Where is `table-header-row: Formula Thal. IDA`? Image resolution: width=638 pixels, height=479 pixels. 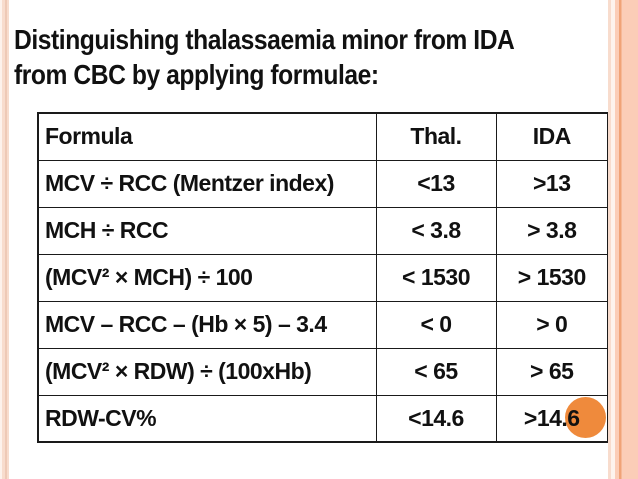 table-header-row: Formula Thal. IDA is located at coordinates (323, 136).